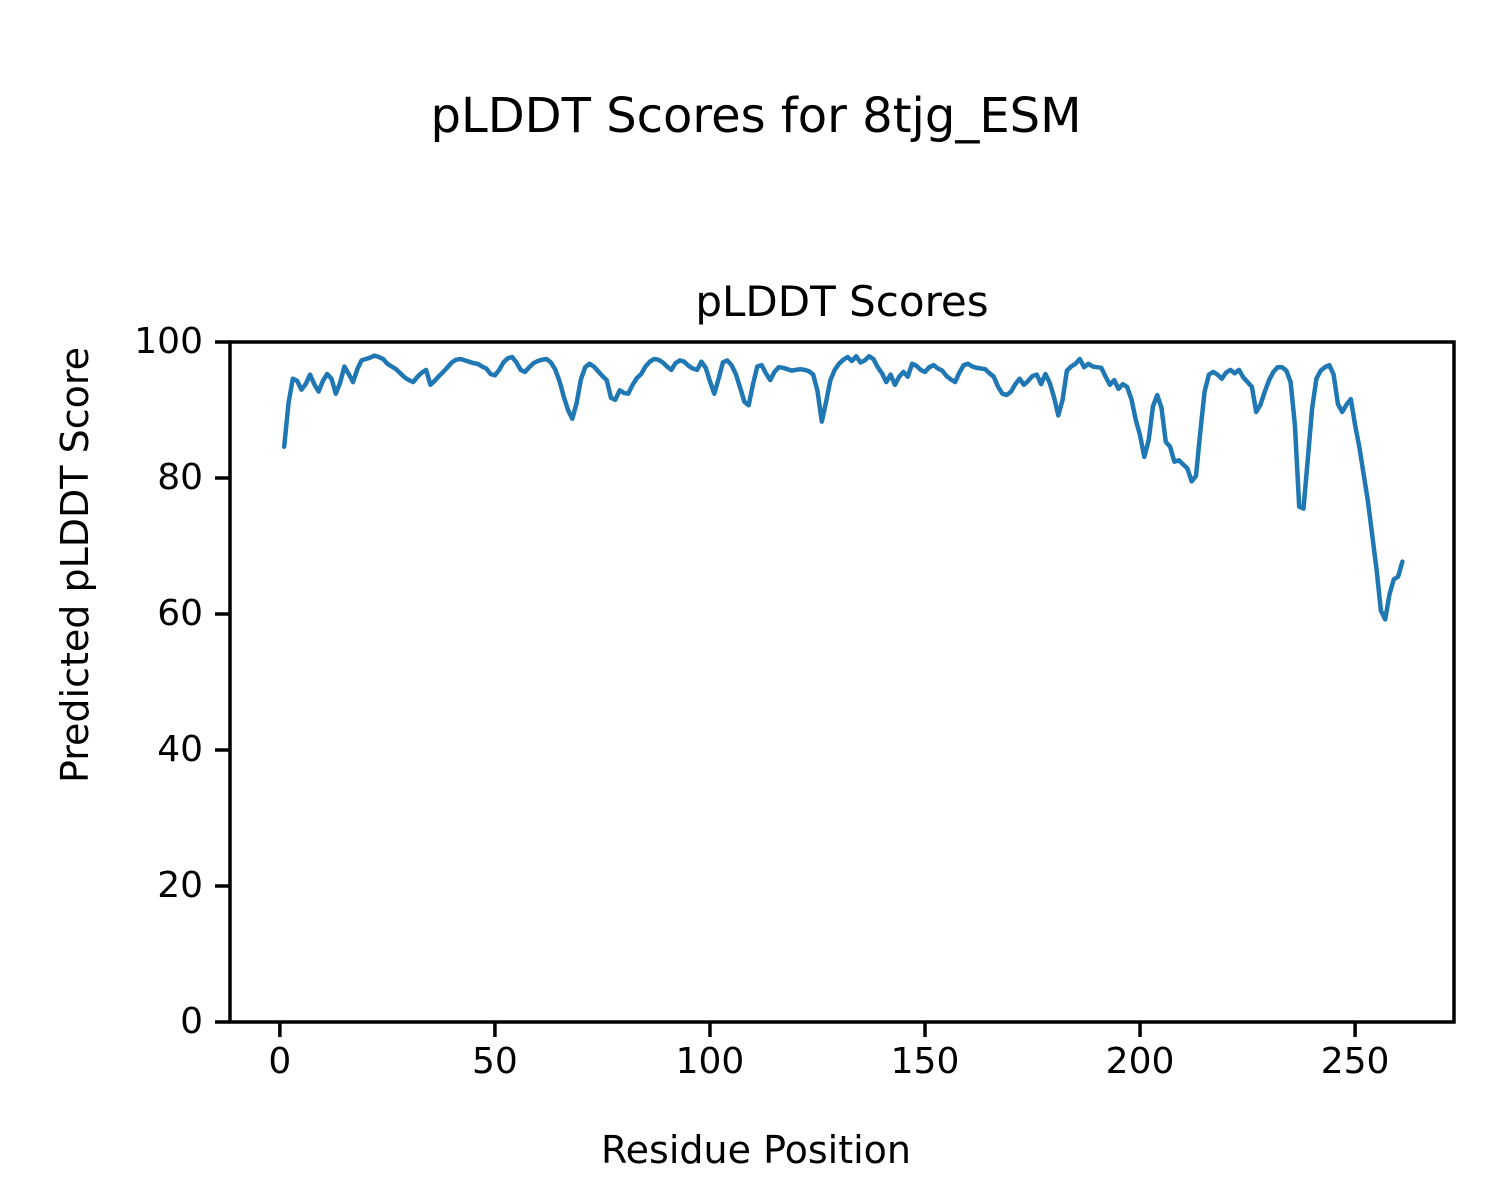 The width and height of the screenshot is (1500, 1200). I want to click on x-tick-label: 200, so click(1140, 1061).